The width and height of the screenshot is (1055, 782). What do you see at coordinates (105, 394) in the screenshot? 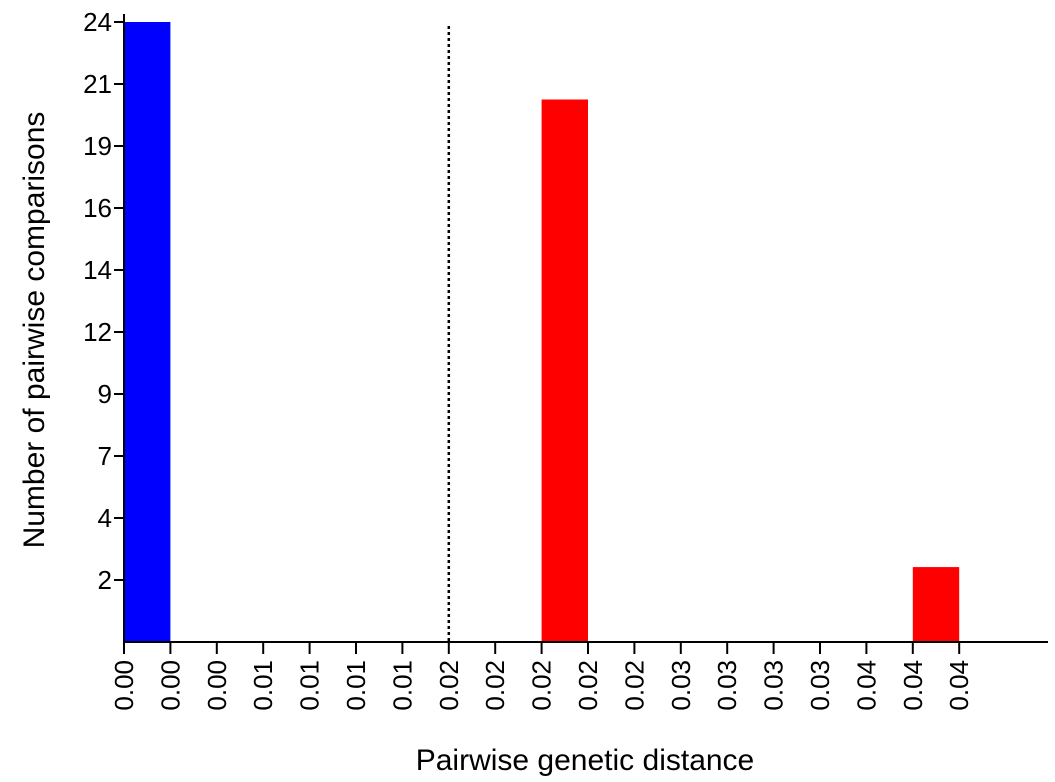
I see `y-tick-label: 9` at bounding box center [105, 394].